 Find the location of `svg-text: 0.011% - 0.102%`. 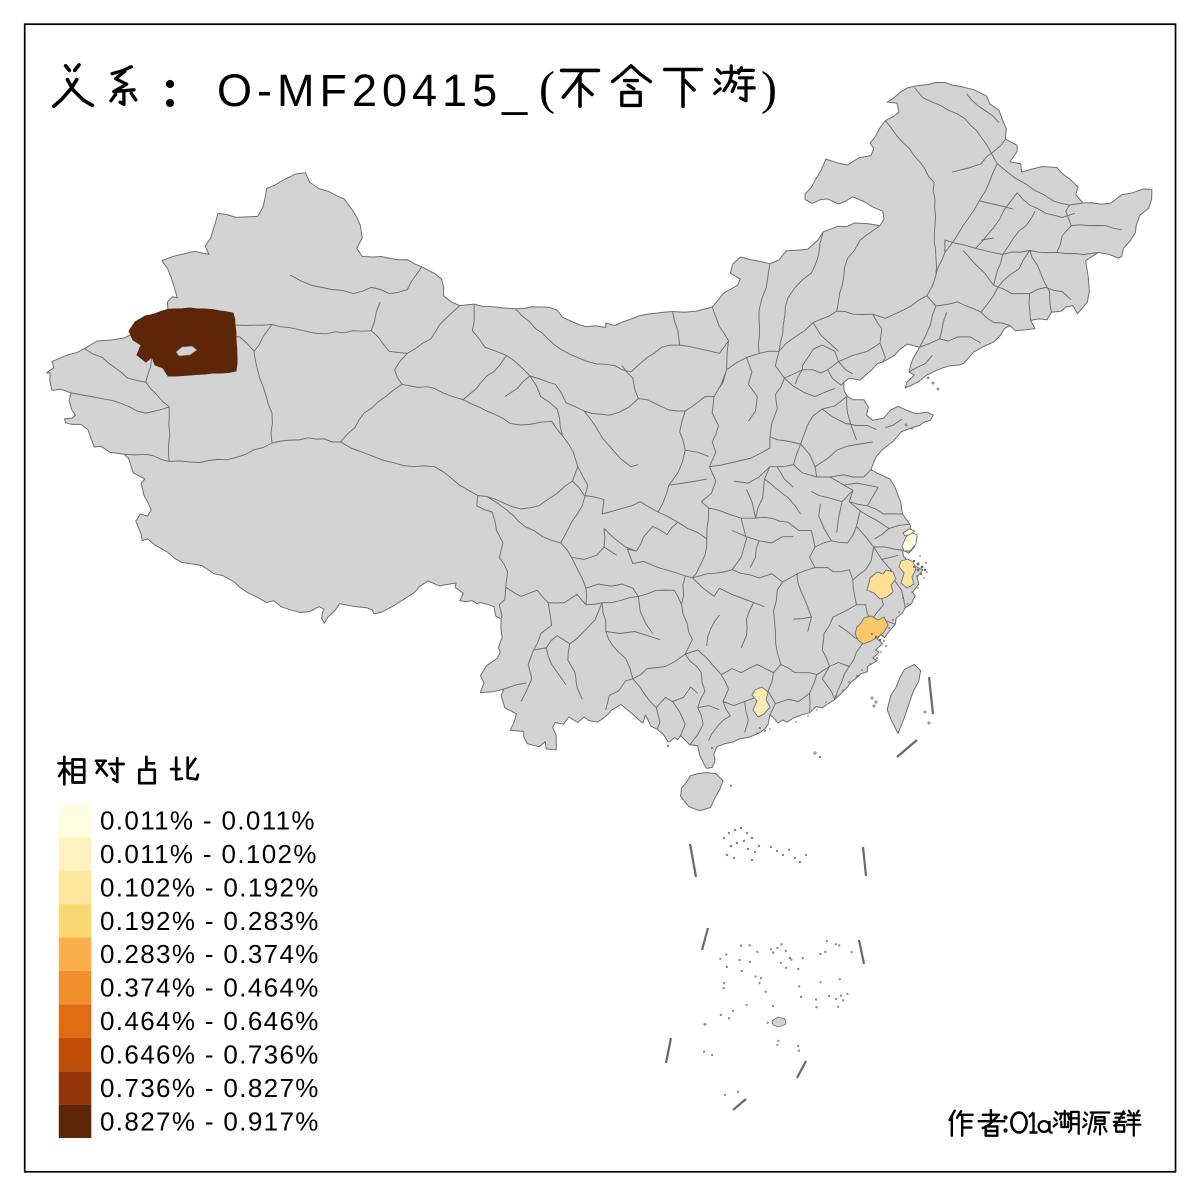

svg-text: 0.011% - 0.102% is located at coordinates (209, 854).